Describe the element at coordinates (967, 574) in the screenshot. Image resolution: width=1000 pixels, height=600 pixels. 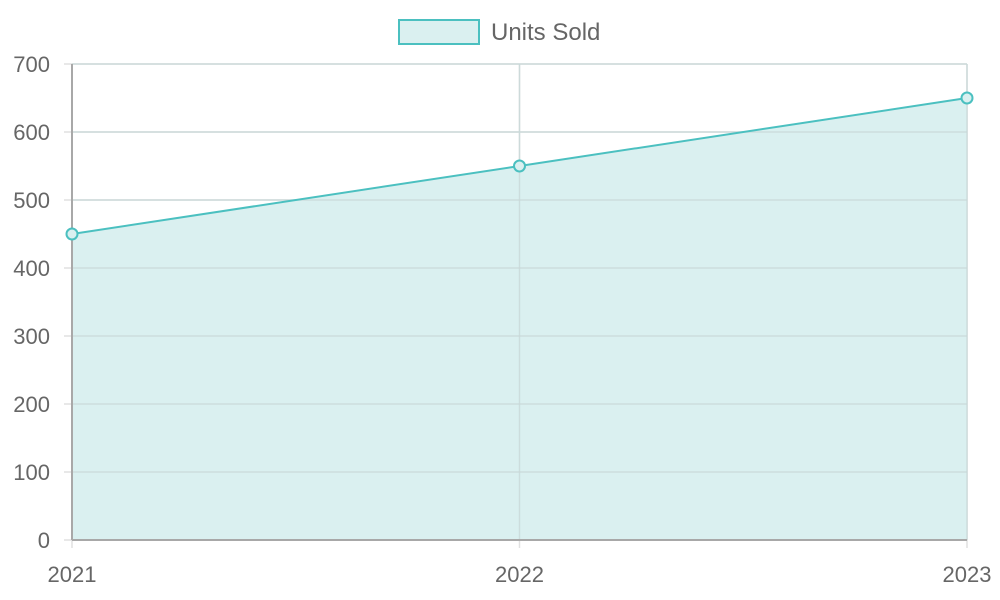
I see `x-tick-label: 2023` at that location.